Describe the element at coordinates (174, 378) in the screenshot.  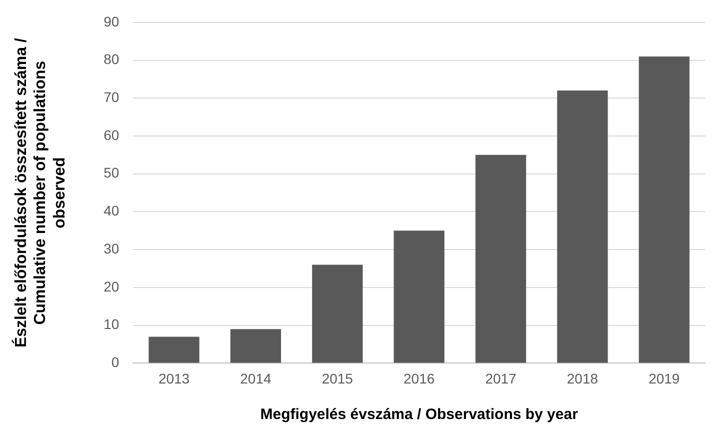
I see `x-tick-label: 2013` at that location.